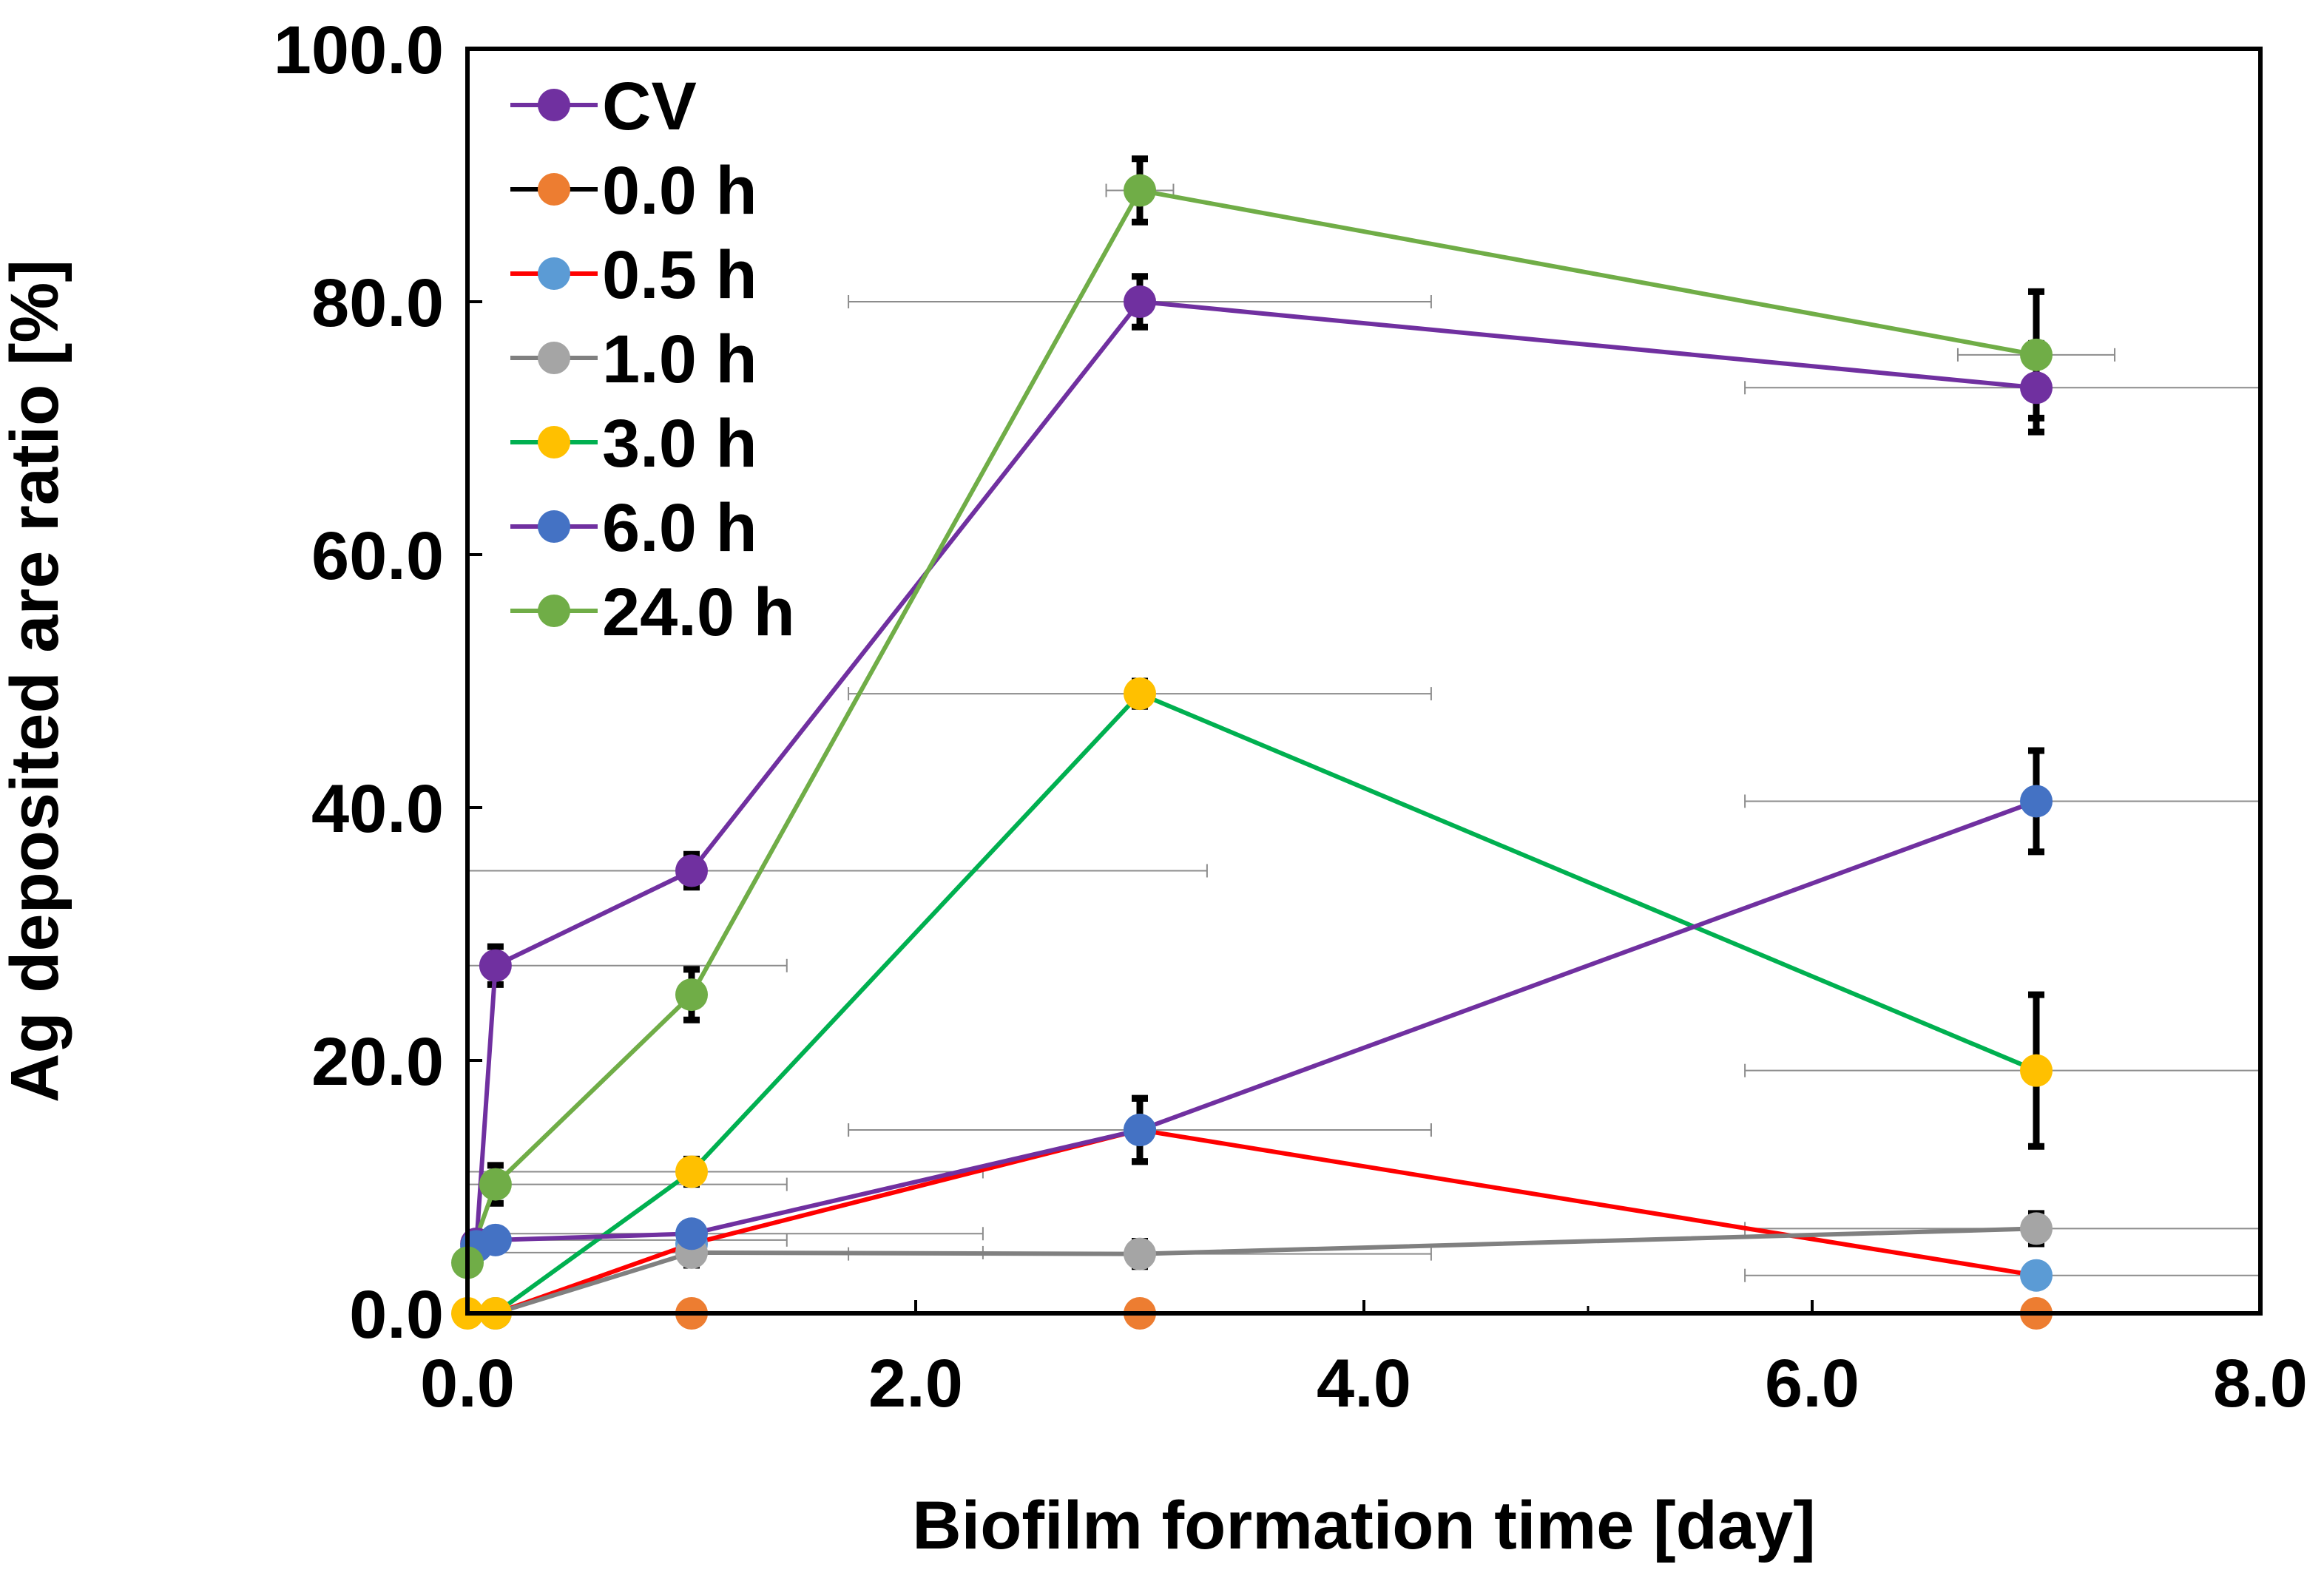 This screenshot has height=1584, width=2324. Describe the element at coordinates (378, 1062) in the screenshot. I see `y-tick-label: 20.0` at that location.